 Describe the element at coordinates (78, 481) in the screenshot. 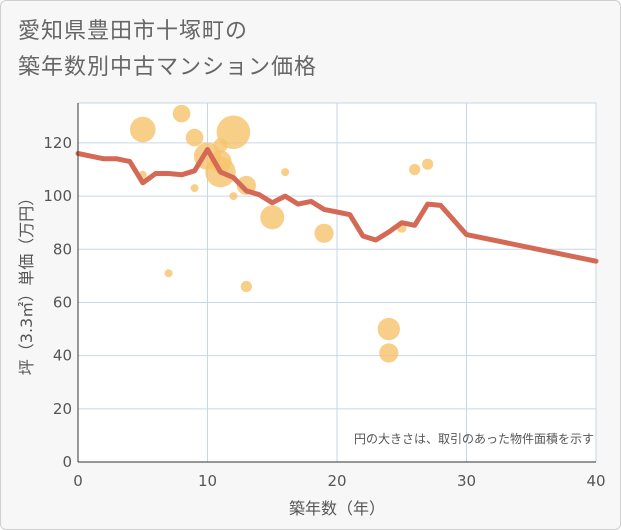

I see `x-tick-label: 0` at that location.